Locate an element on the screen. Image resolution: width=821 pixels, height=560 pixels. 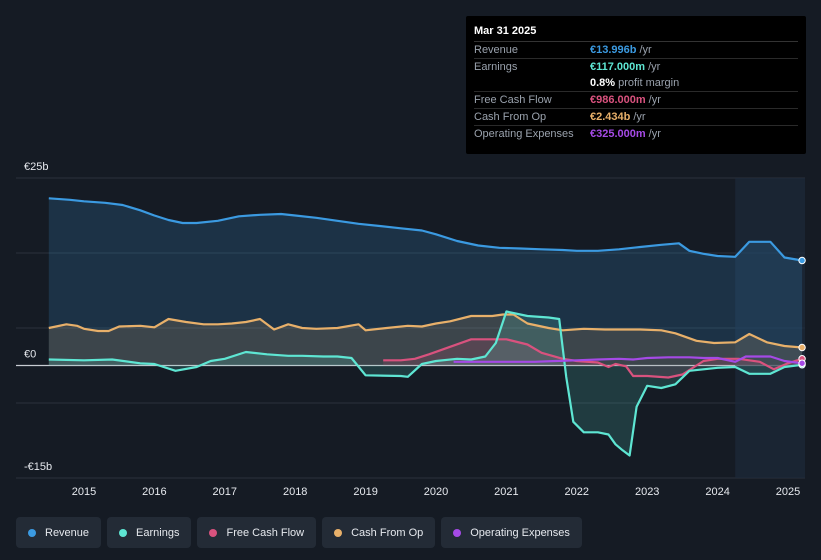
tooltip-value: €117.000m is located at coordinates (618, 67).